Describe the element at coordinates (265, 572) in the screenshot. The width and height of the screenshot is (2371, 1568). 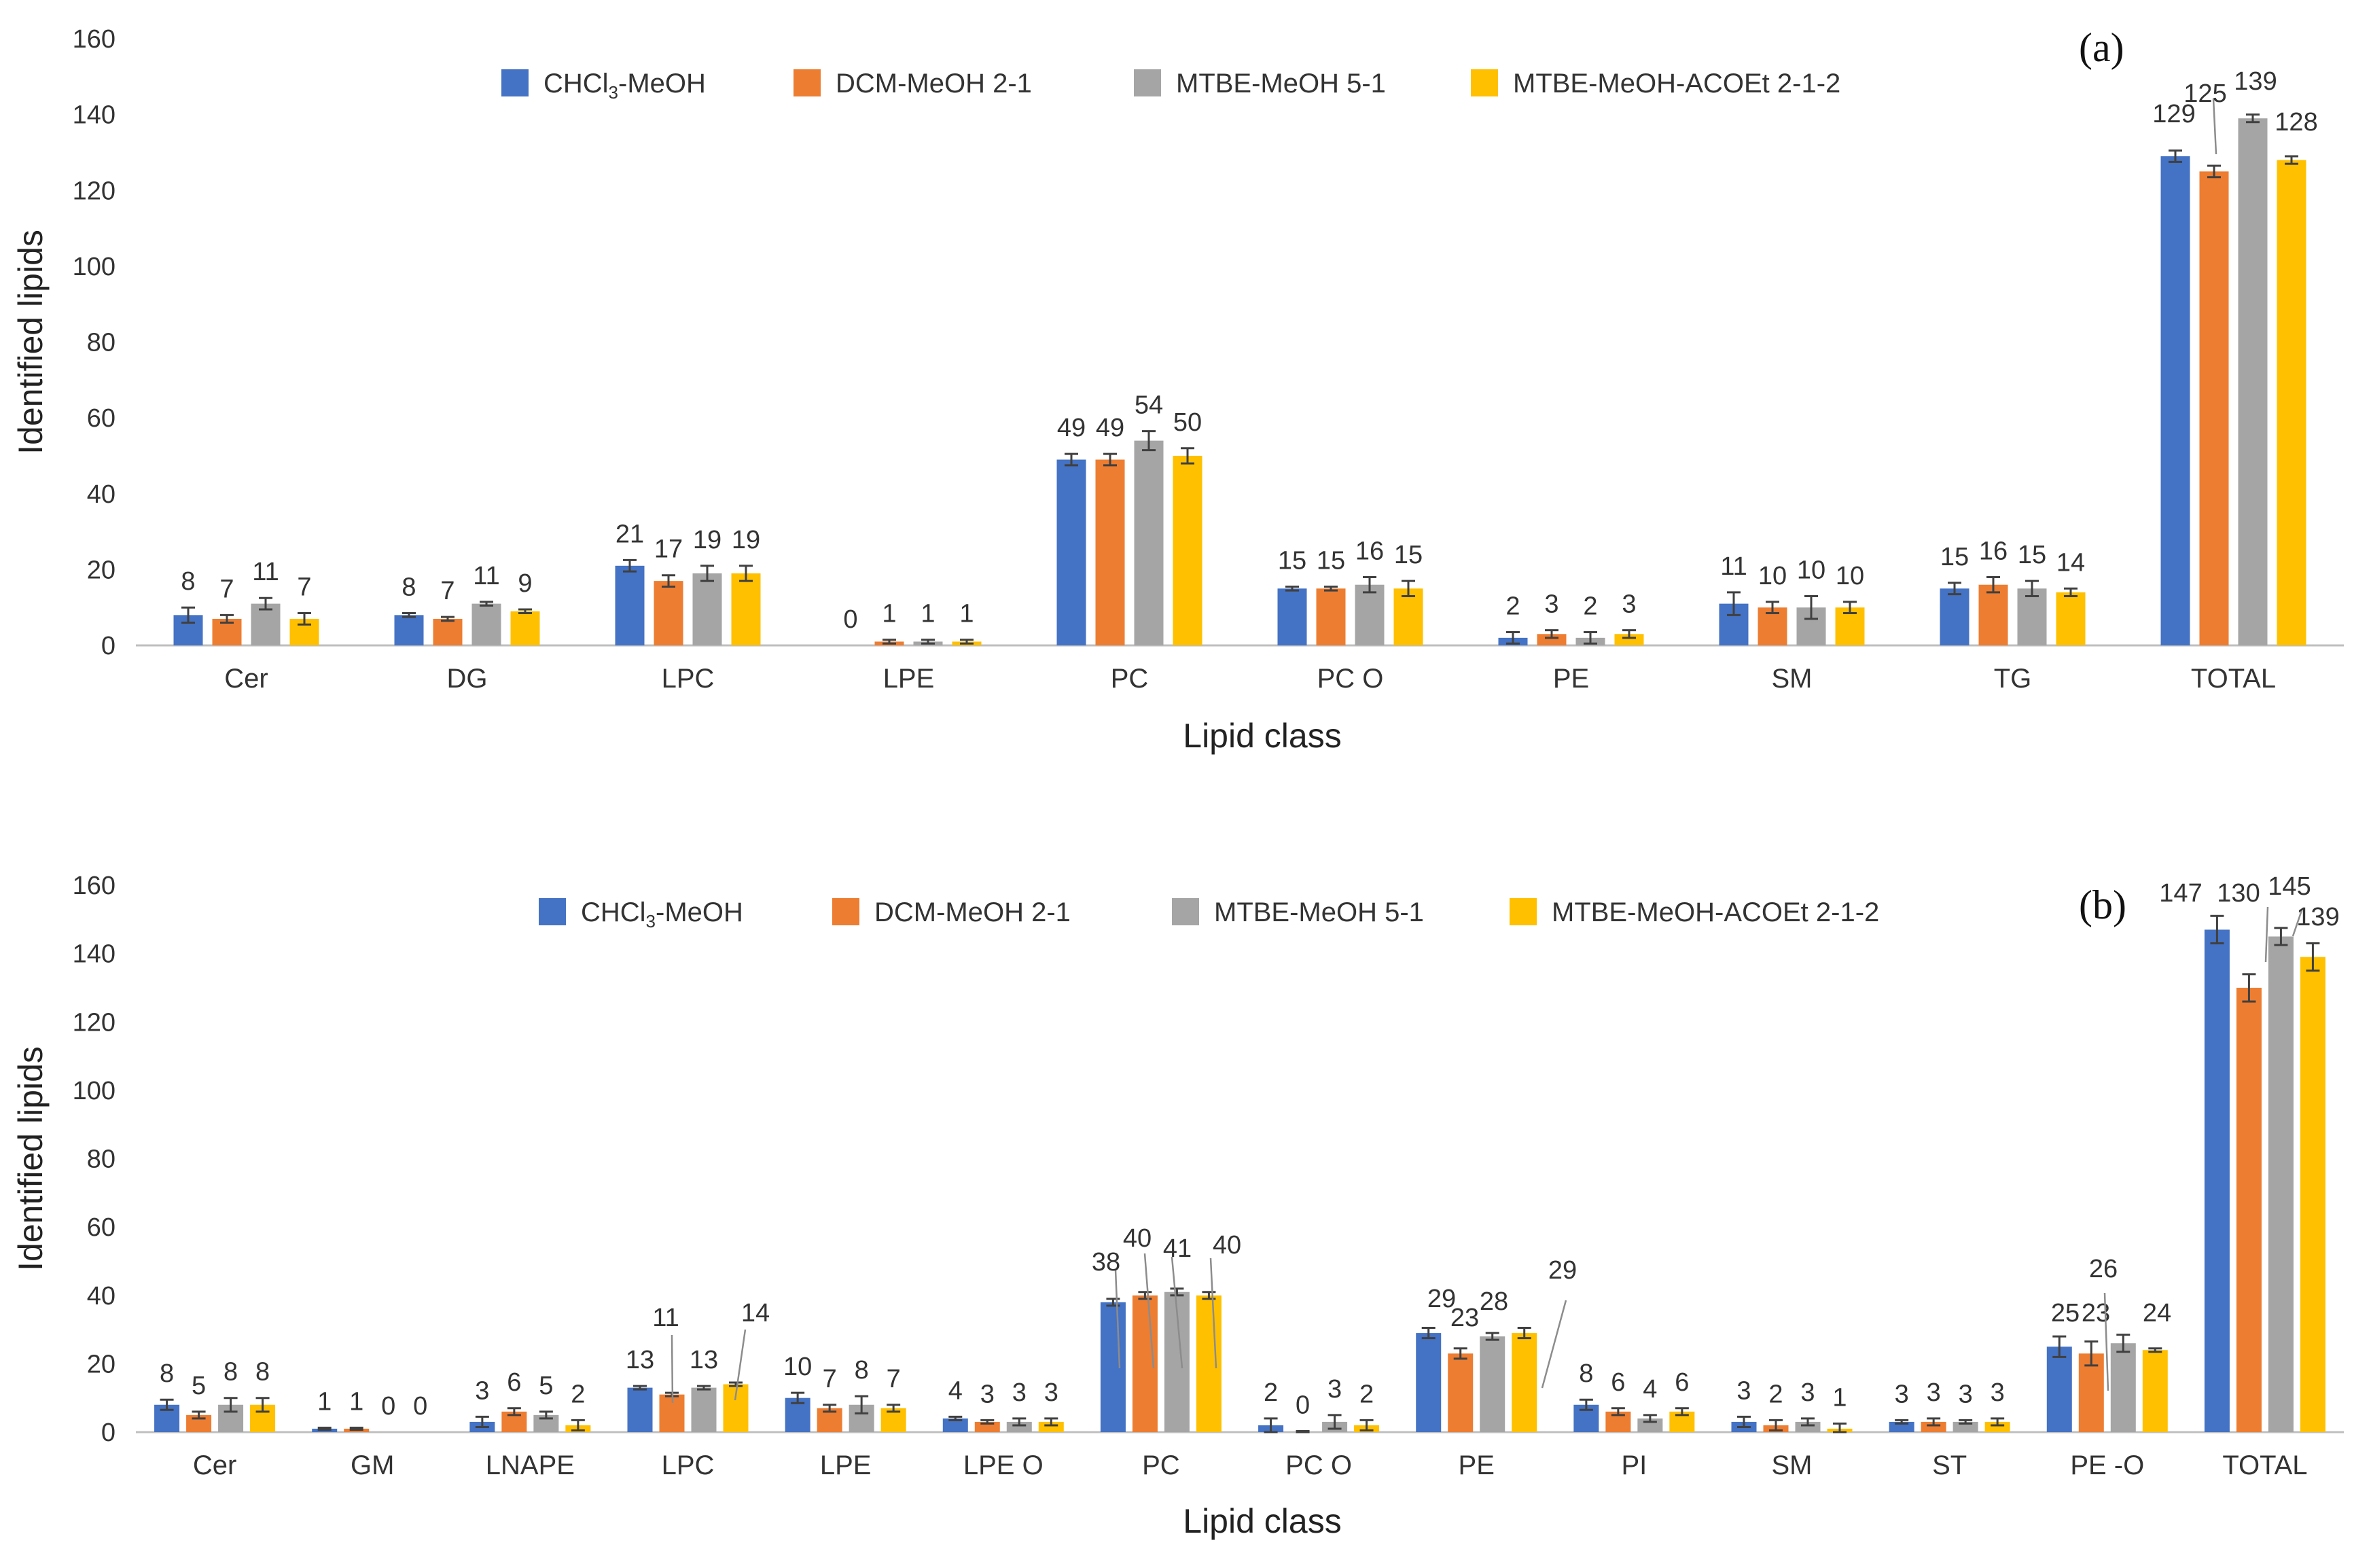
I see `data-label: 11` at that location.